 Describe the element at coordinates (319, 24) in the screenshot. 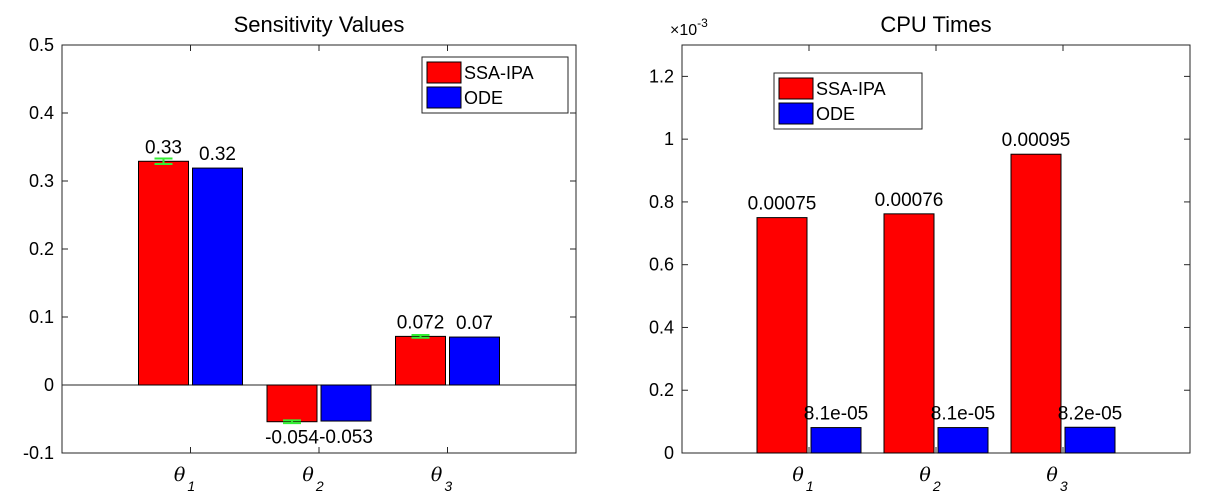

I see `chart-title: Sensitivity Values` at that location.